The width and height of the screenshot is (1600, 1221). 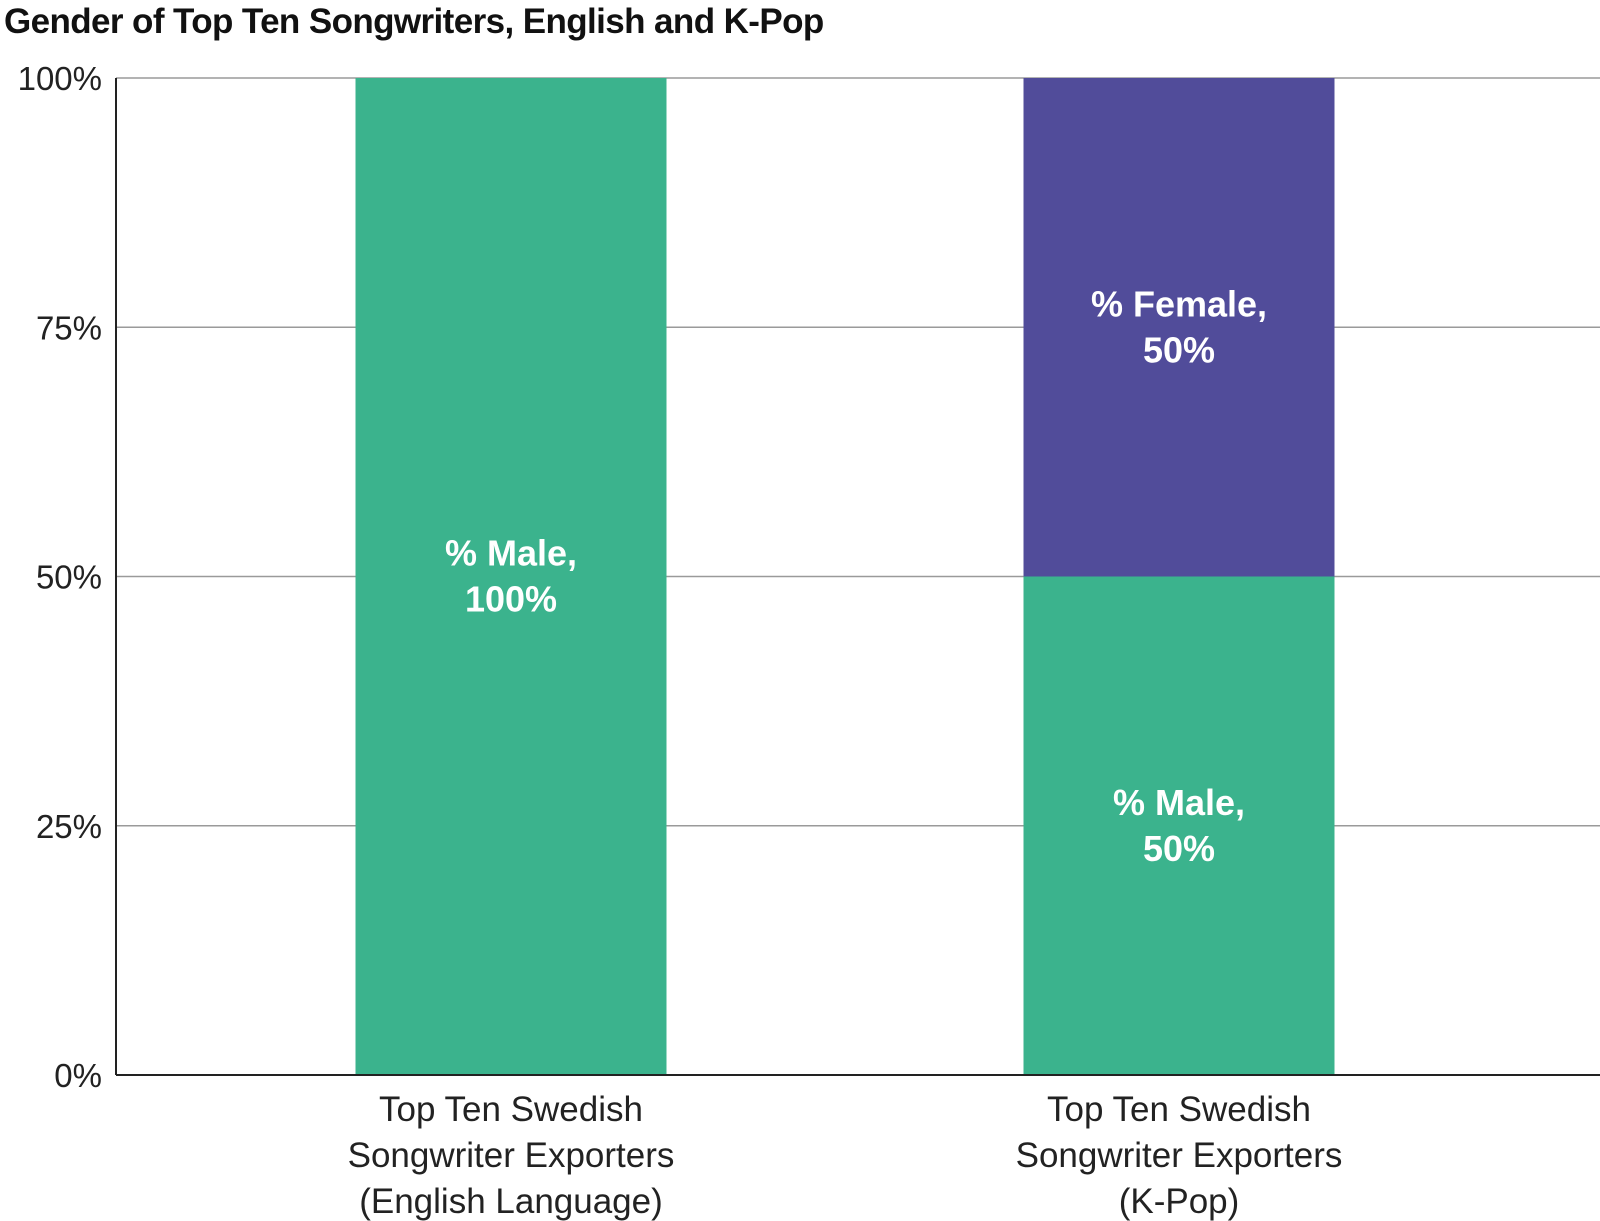 What do you see at coordinates (511, 1201) in the screenshot?
I see `x-category-label-line: (English Language)` at bounding box center [511, 1201].